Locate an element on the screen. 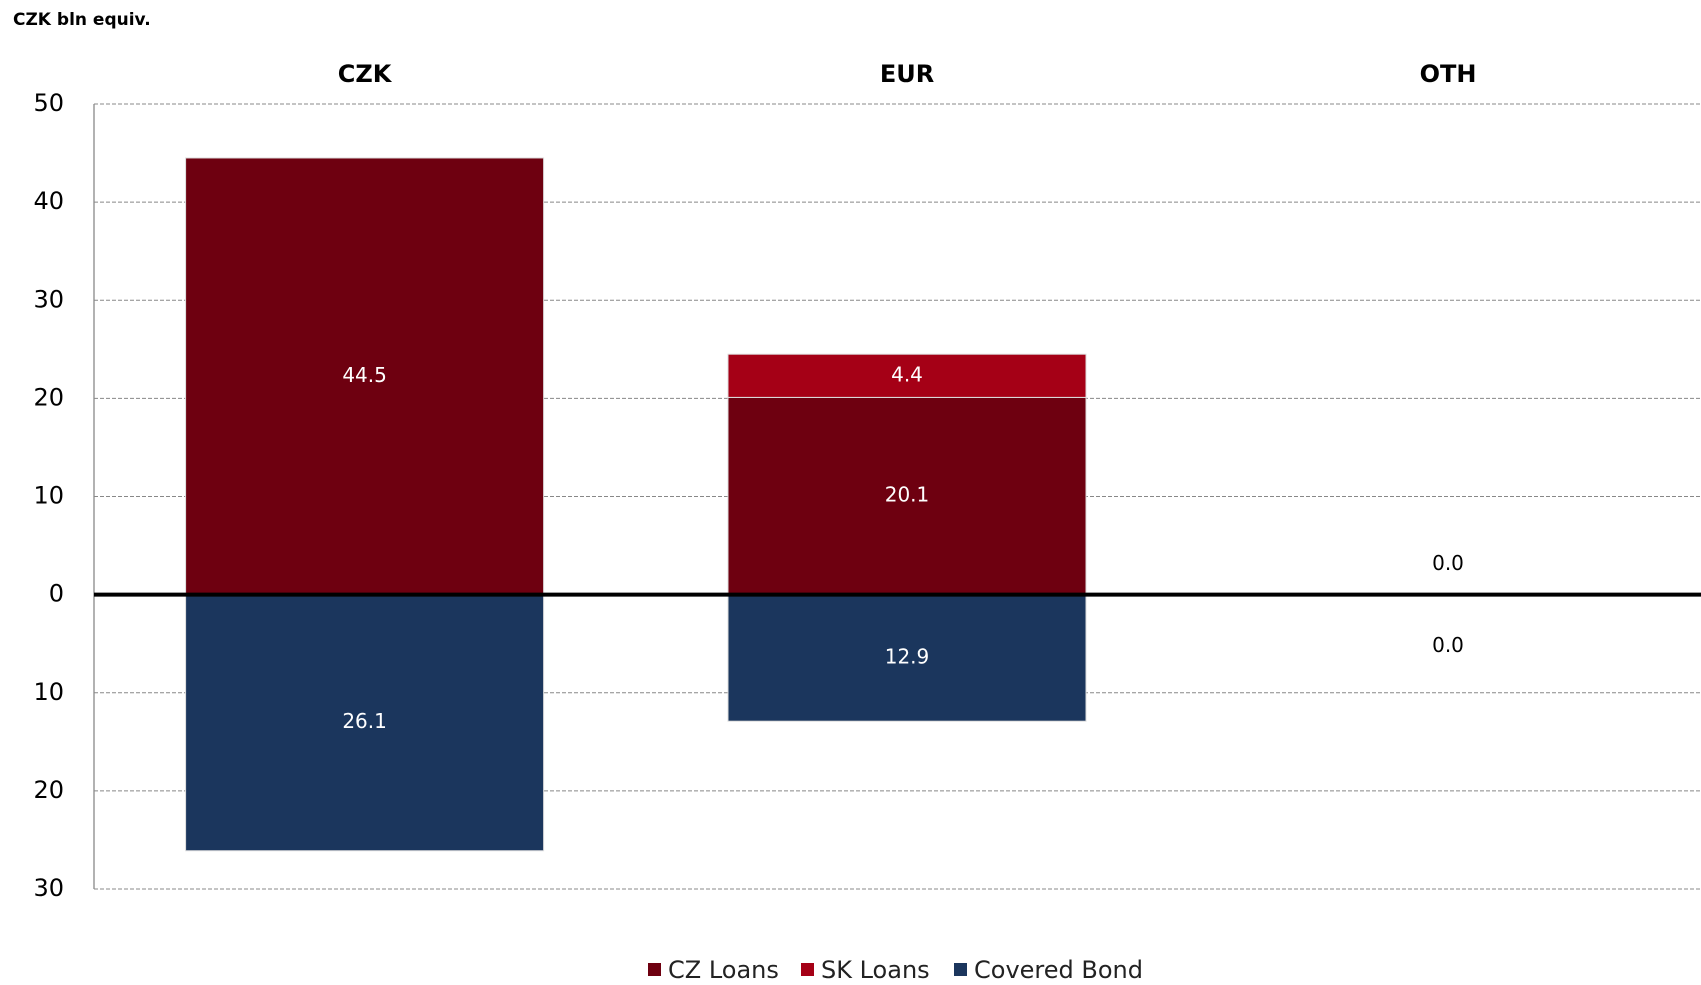 Image resolution: width=1701 pixels, height=985 pixels. value-label: 12.9 is located at coordinates (907, 656).